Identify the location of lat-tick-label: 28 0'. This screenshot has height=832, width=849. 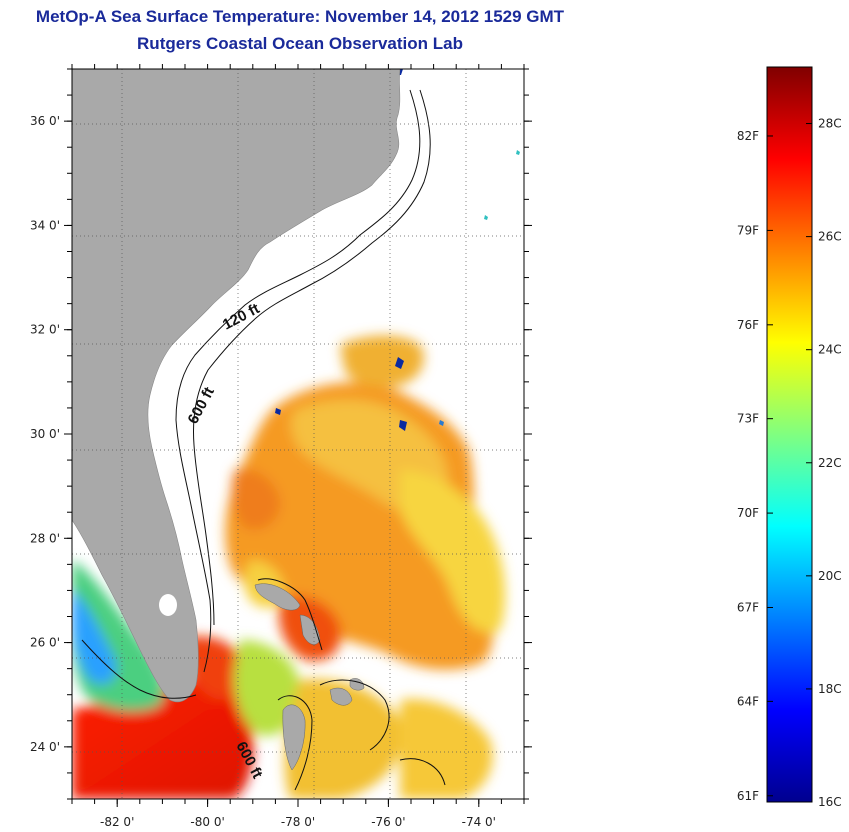
(45, 538).